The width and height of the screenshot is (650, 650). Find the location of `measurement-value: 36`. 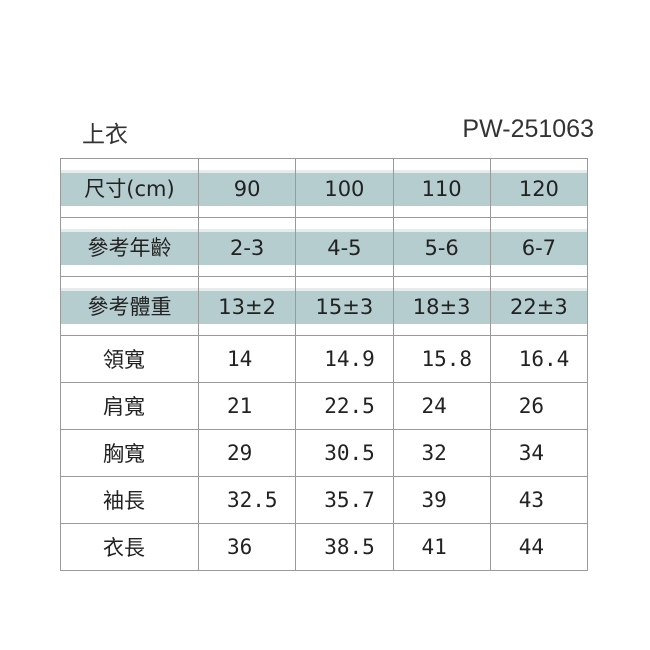

measurement-value: 36 is located at coordinates (247, 547).